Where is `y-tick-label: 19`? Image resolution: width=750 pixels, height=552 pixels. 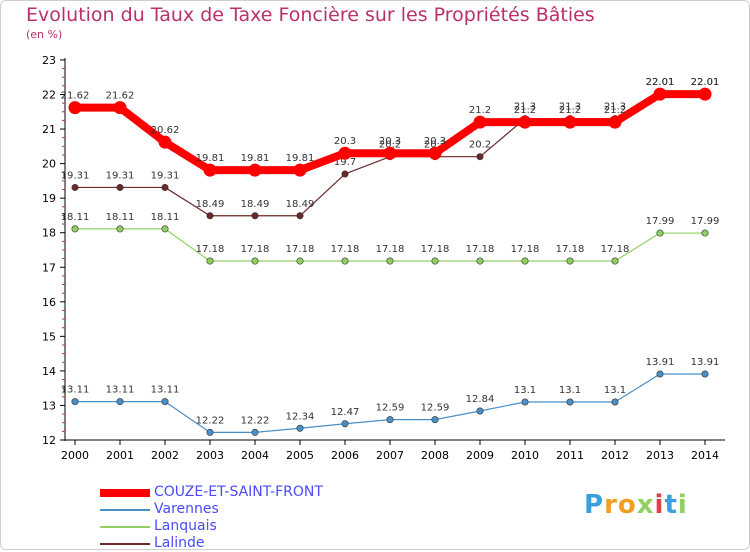 y-tick-label: 19 is located at coordinates (49, 198).